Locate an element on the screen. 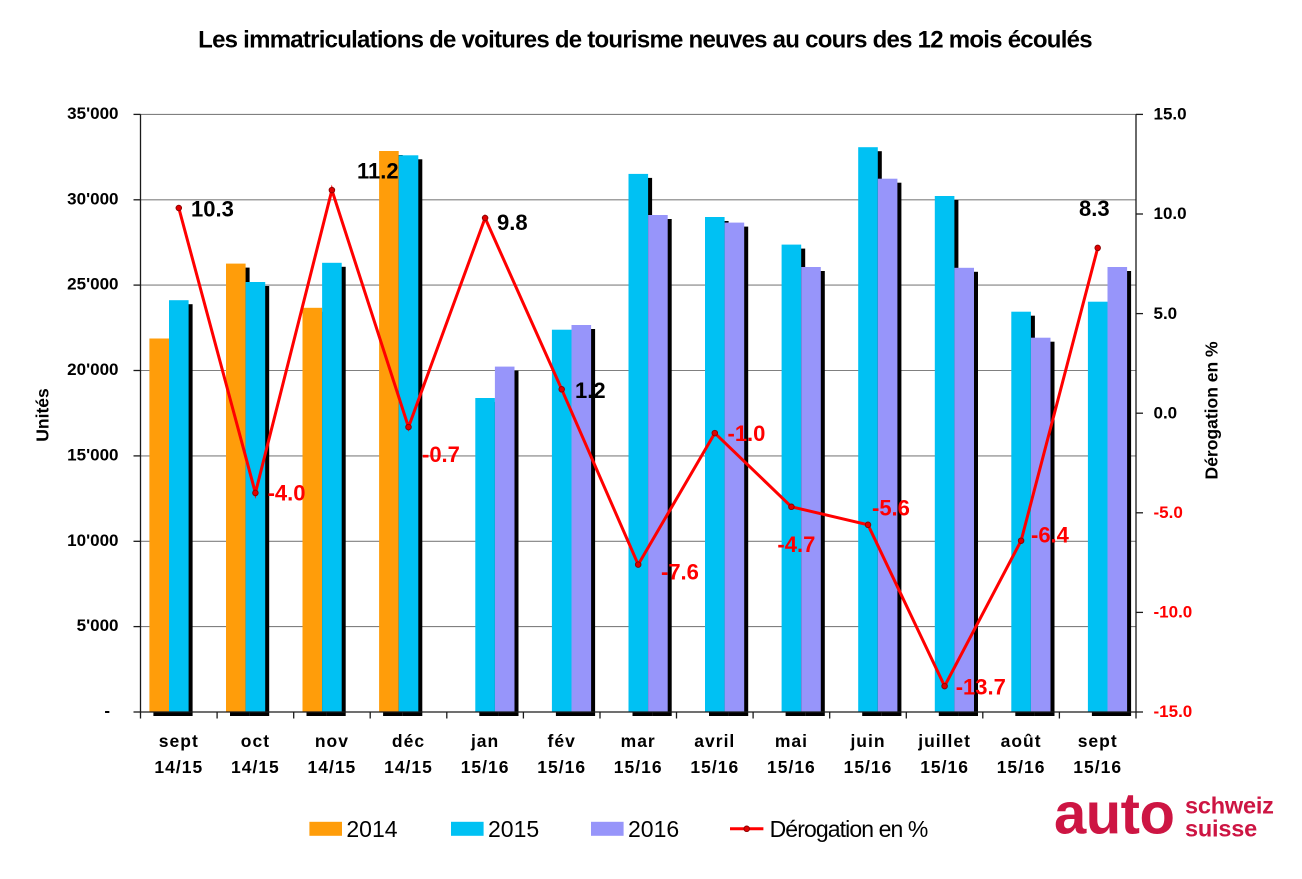  svg-text: 10'000 is located at coordinates (92, 540).